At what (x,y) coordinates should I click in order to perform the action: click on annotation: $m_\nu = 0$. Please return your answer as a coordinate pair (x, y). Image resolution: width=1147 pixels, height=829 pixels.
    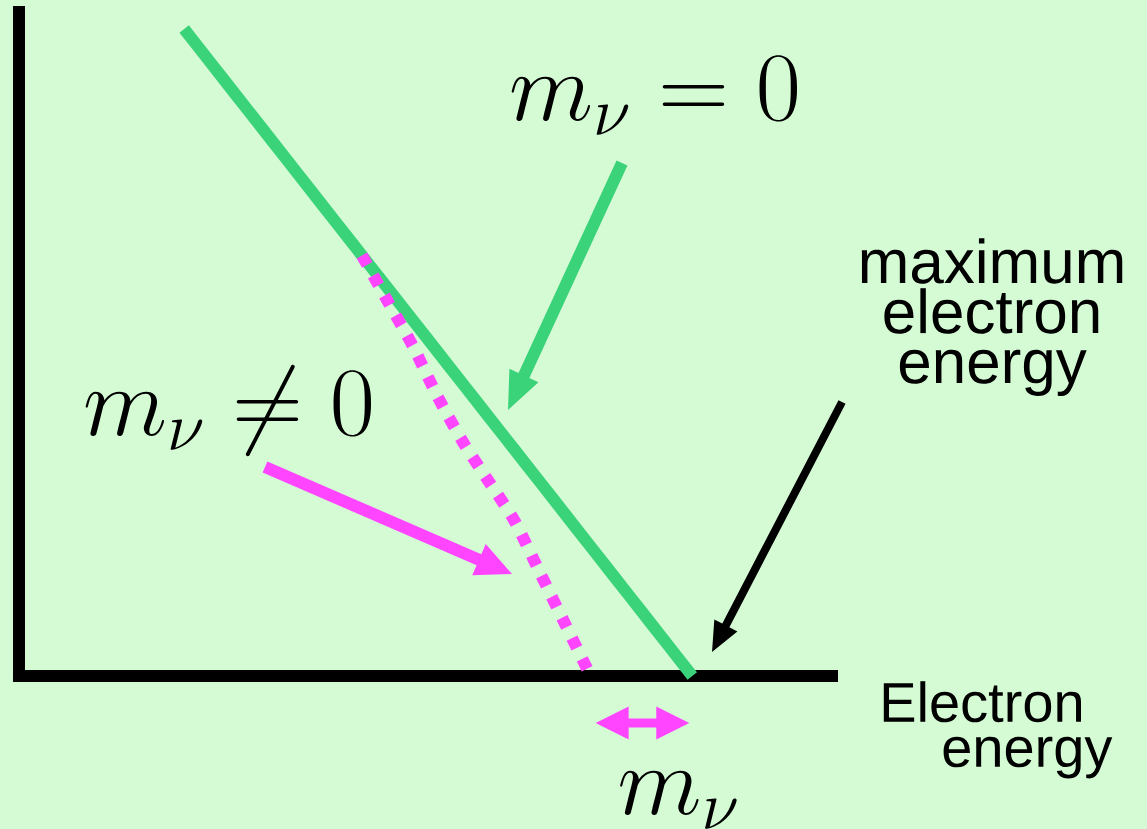
    Looking at the image, I should click on (654, 95).